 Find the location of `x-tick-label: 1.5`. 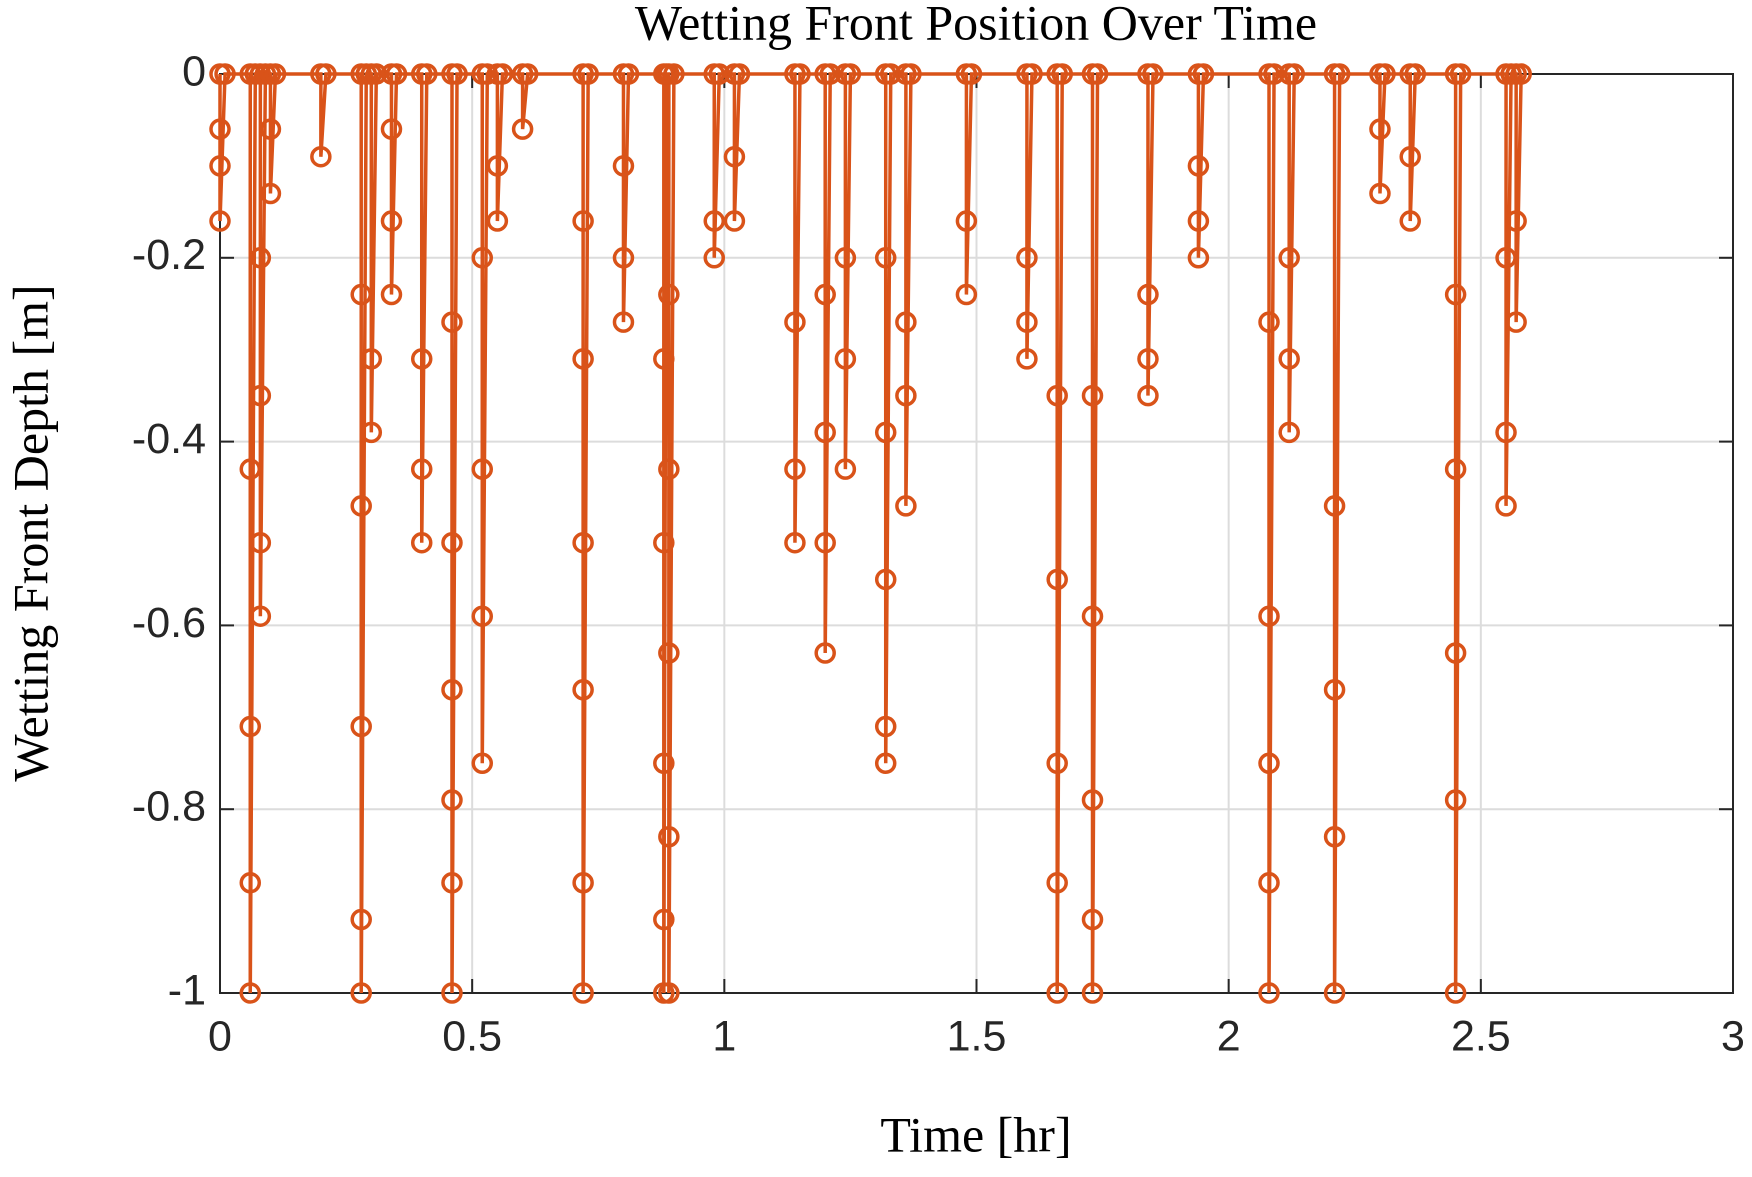

x-tick-label: 1.5 is located at coordinates (977, 1036).